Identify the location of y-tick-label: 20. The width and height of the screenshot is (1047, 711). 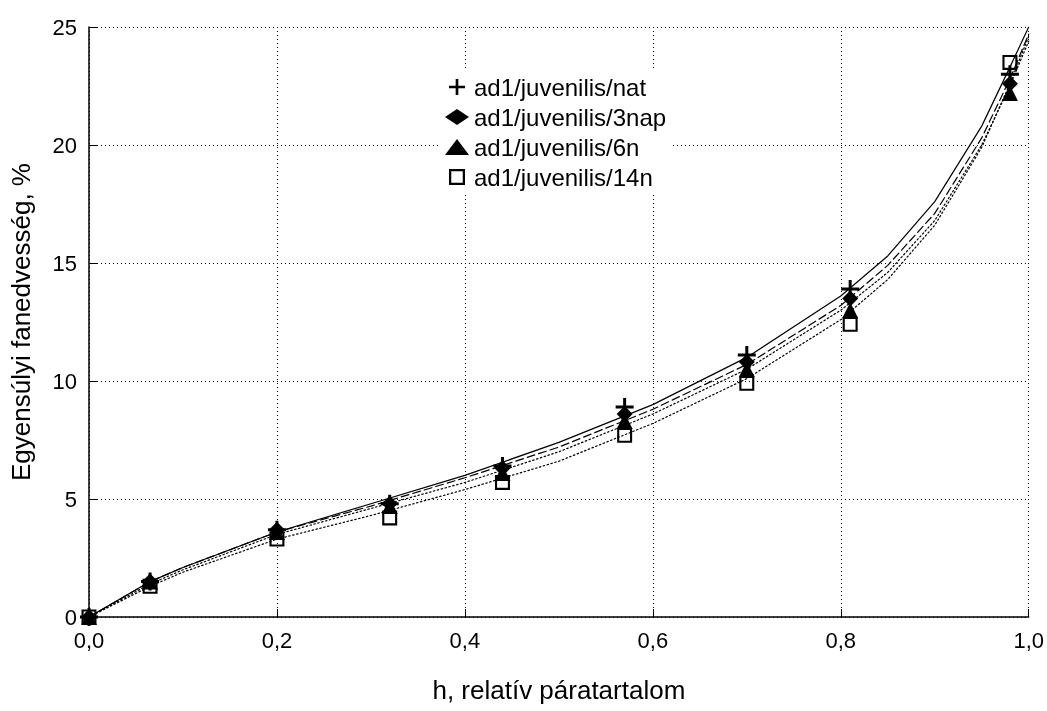
(64, 145).